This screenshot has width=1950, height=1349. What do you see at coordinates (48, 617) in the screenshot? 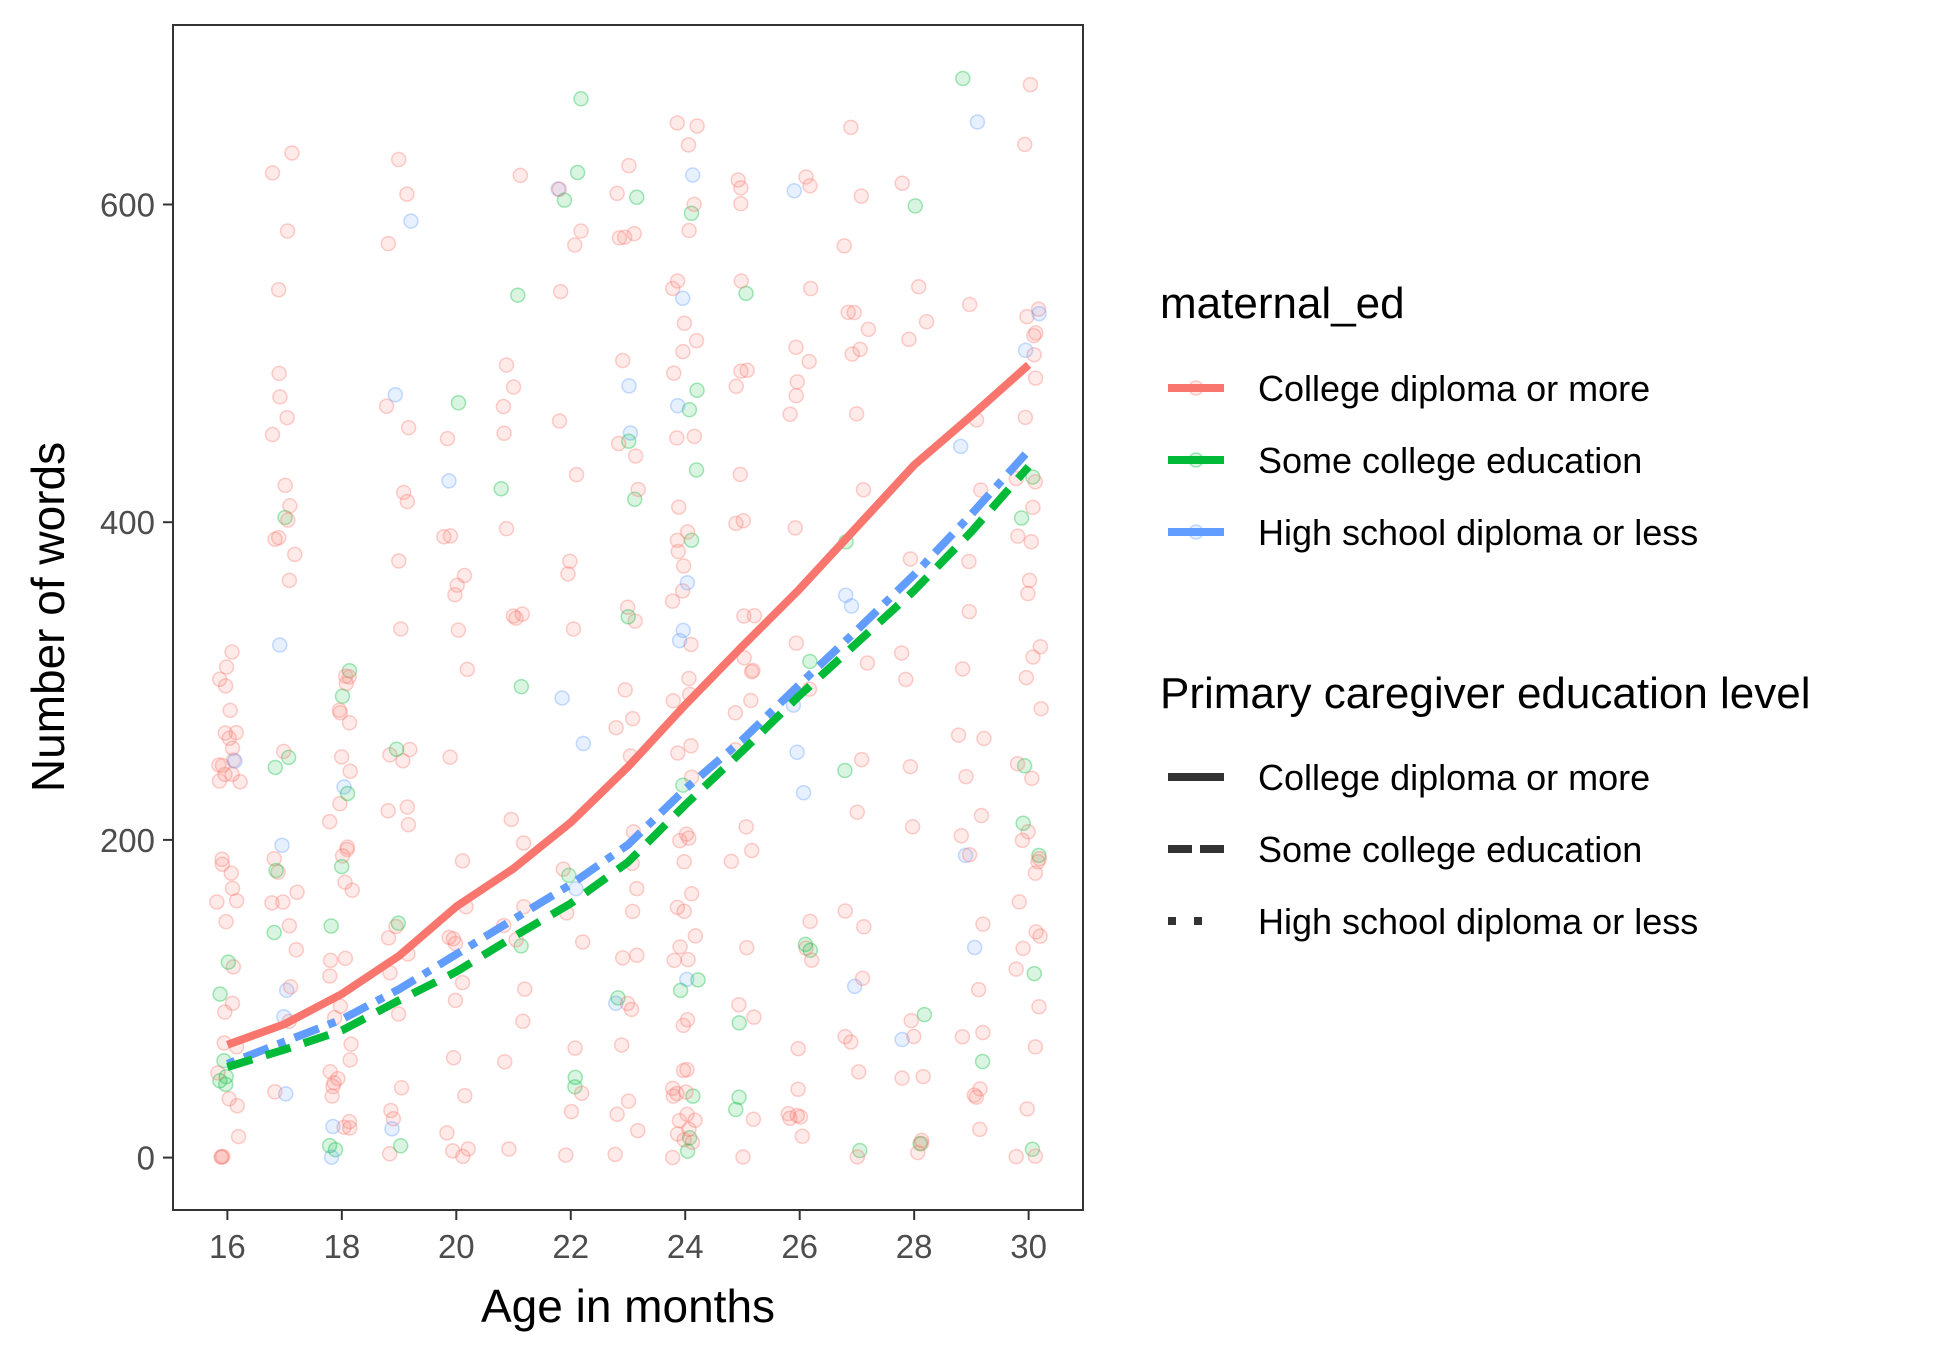
I see `y-axis-title: Number of words` at bounding box center [48, 617].